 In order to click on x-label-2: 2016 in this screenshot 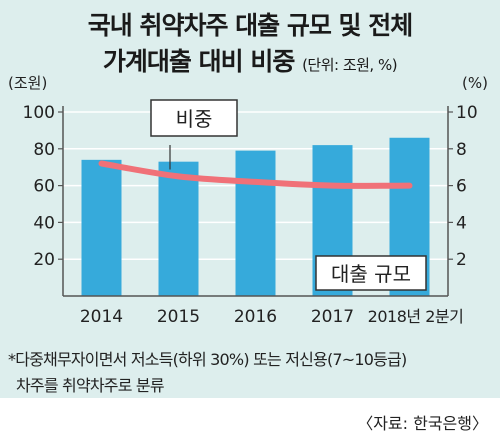, I will do `click(255, 317)`.